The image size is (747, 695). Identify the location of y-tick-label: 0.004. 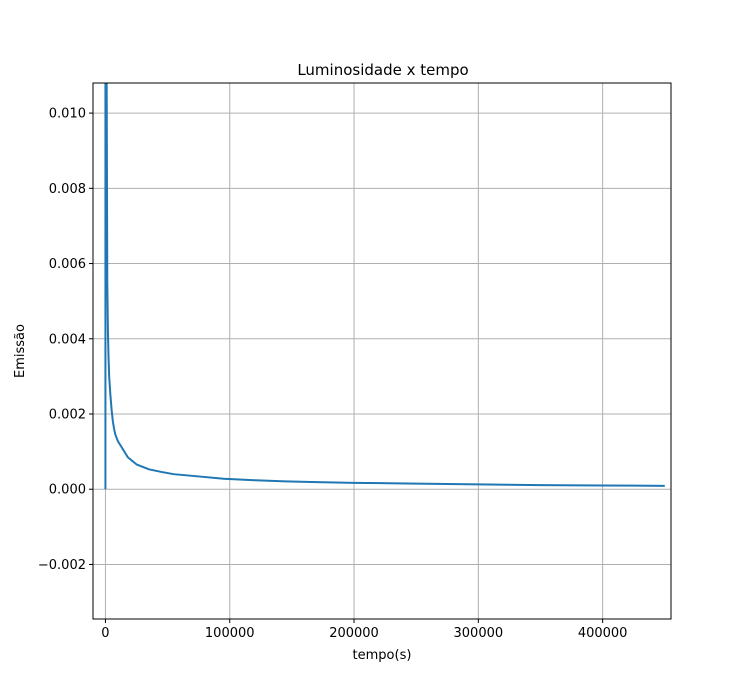
(67, 339).